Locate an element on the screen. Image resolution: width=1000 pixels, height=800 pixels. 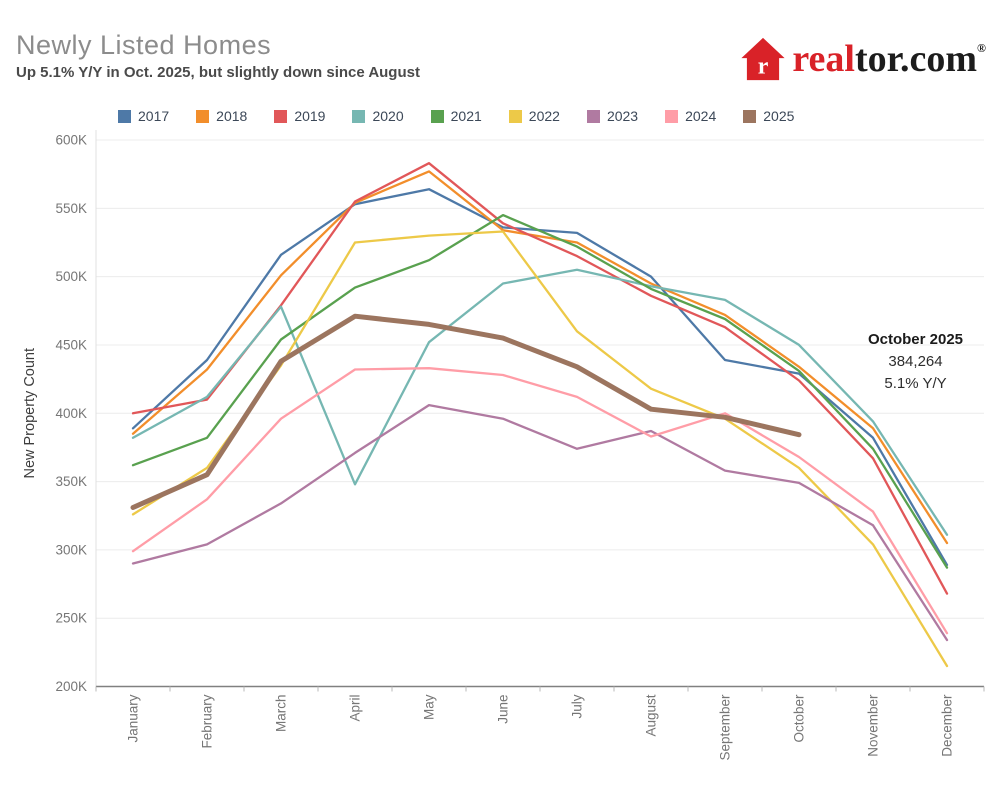
legend-item-2025: 2025 is located at coordinates (768, 116).